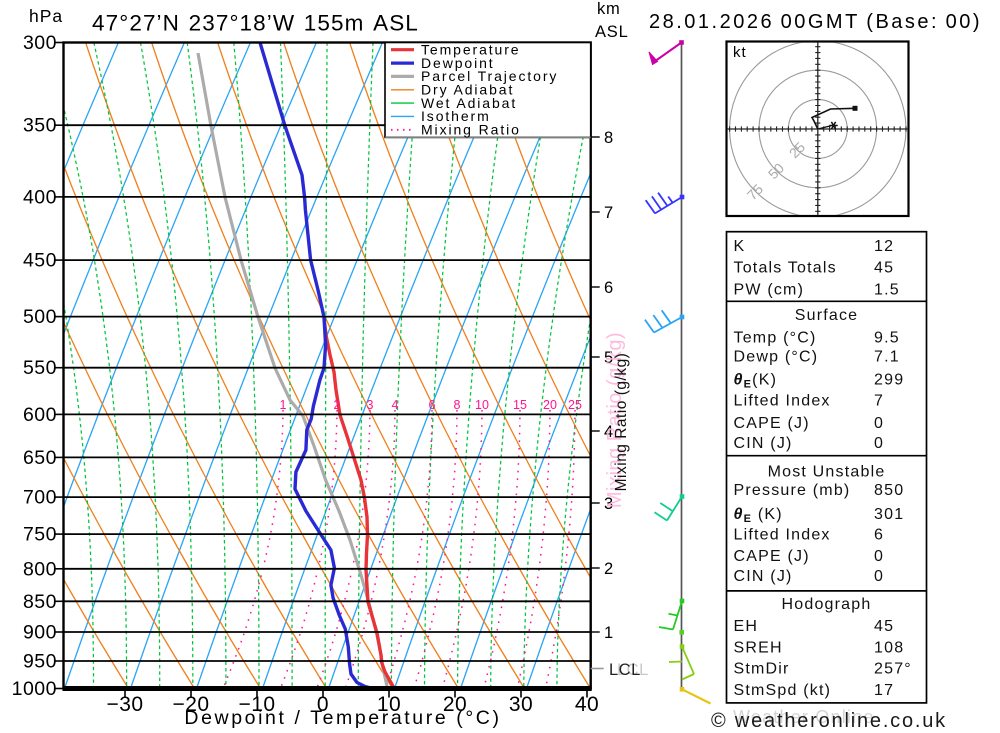 This screenshot has height=733, width=1000. I want to click on svg-text: Totals Totals, so click(785, 268).